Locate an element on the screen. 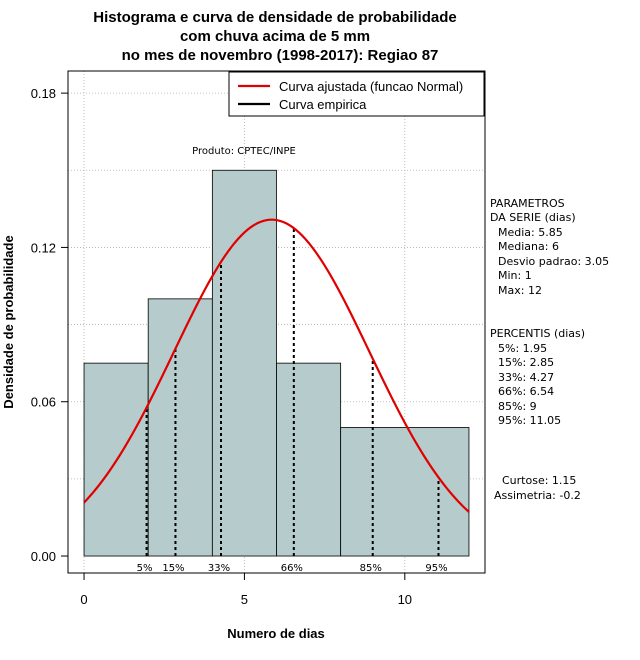  x-axis-label: Numero de dias is located at coordinates (276, 633).